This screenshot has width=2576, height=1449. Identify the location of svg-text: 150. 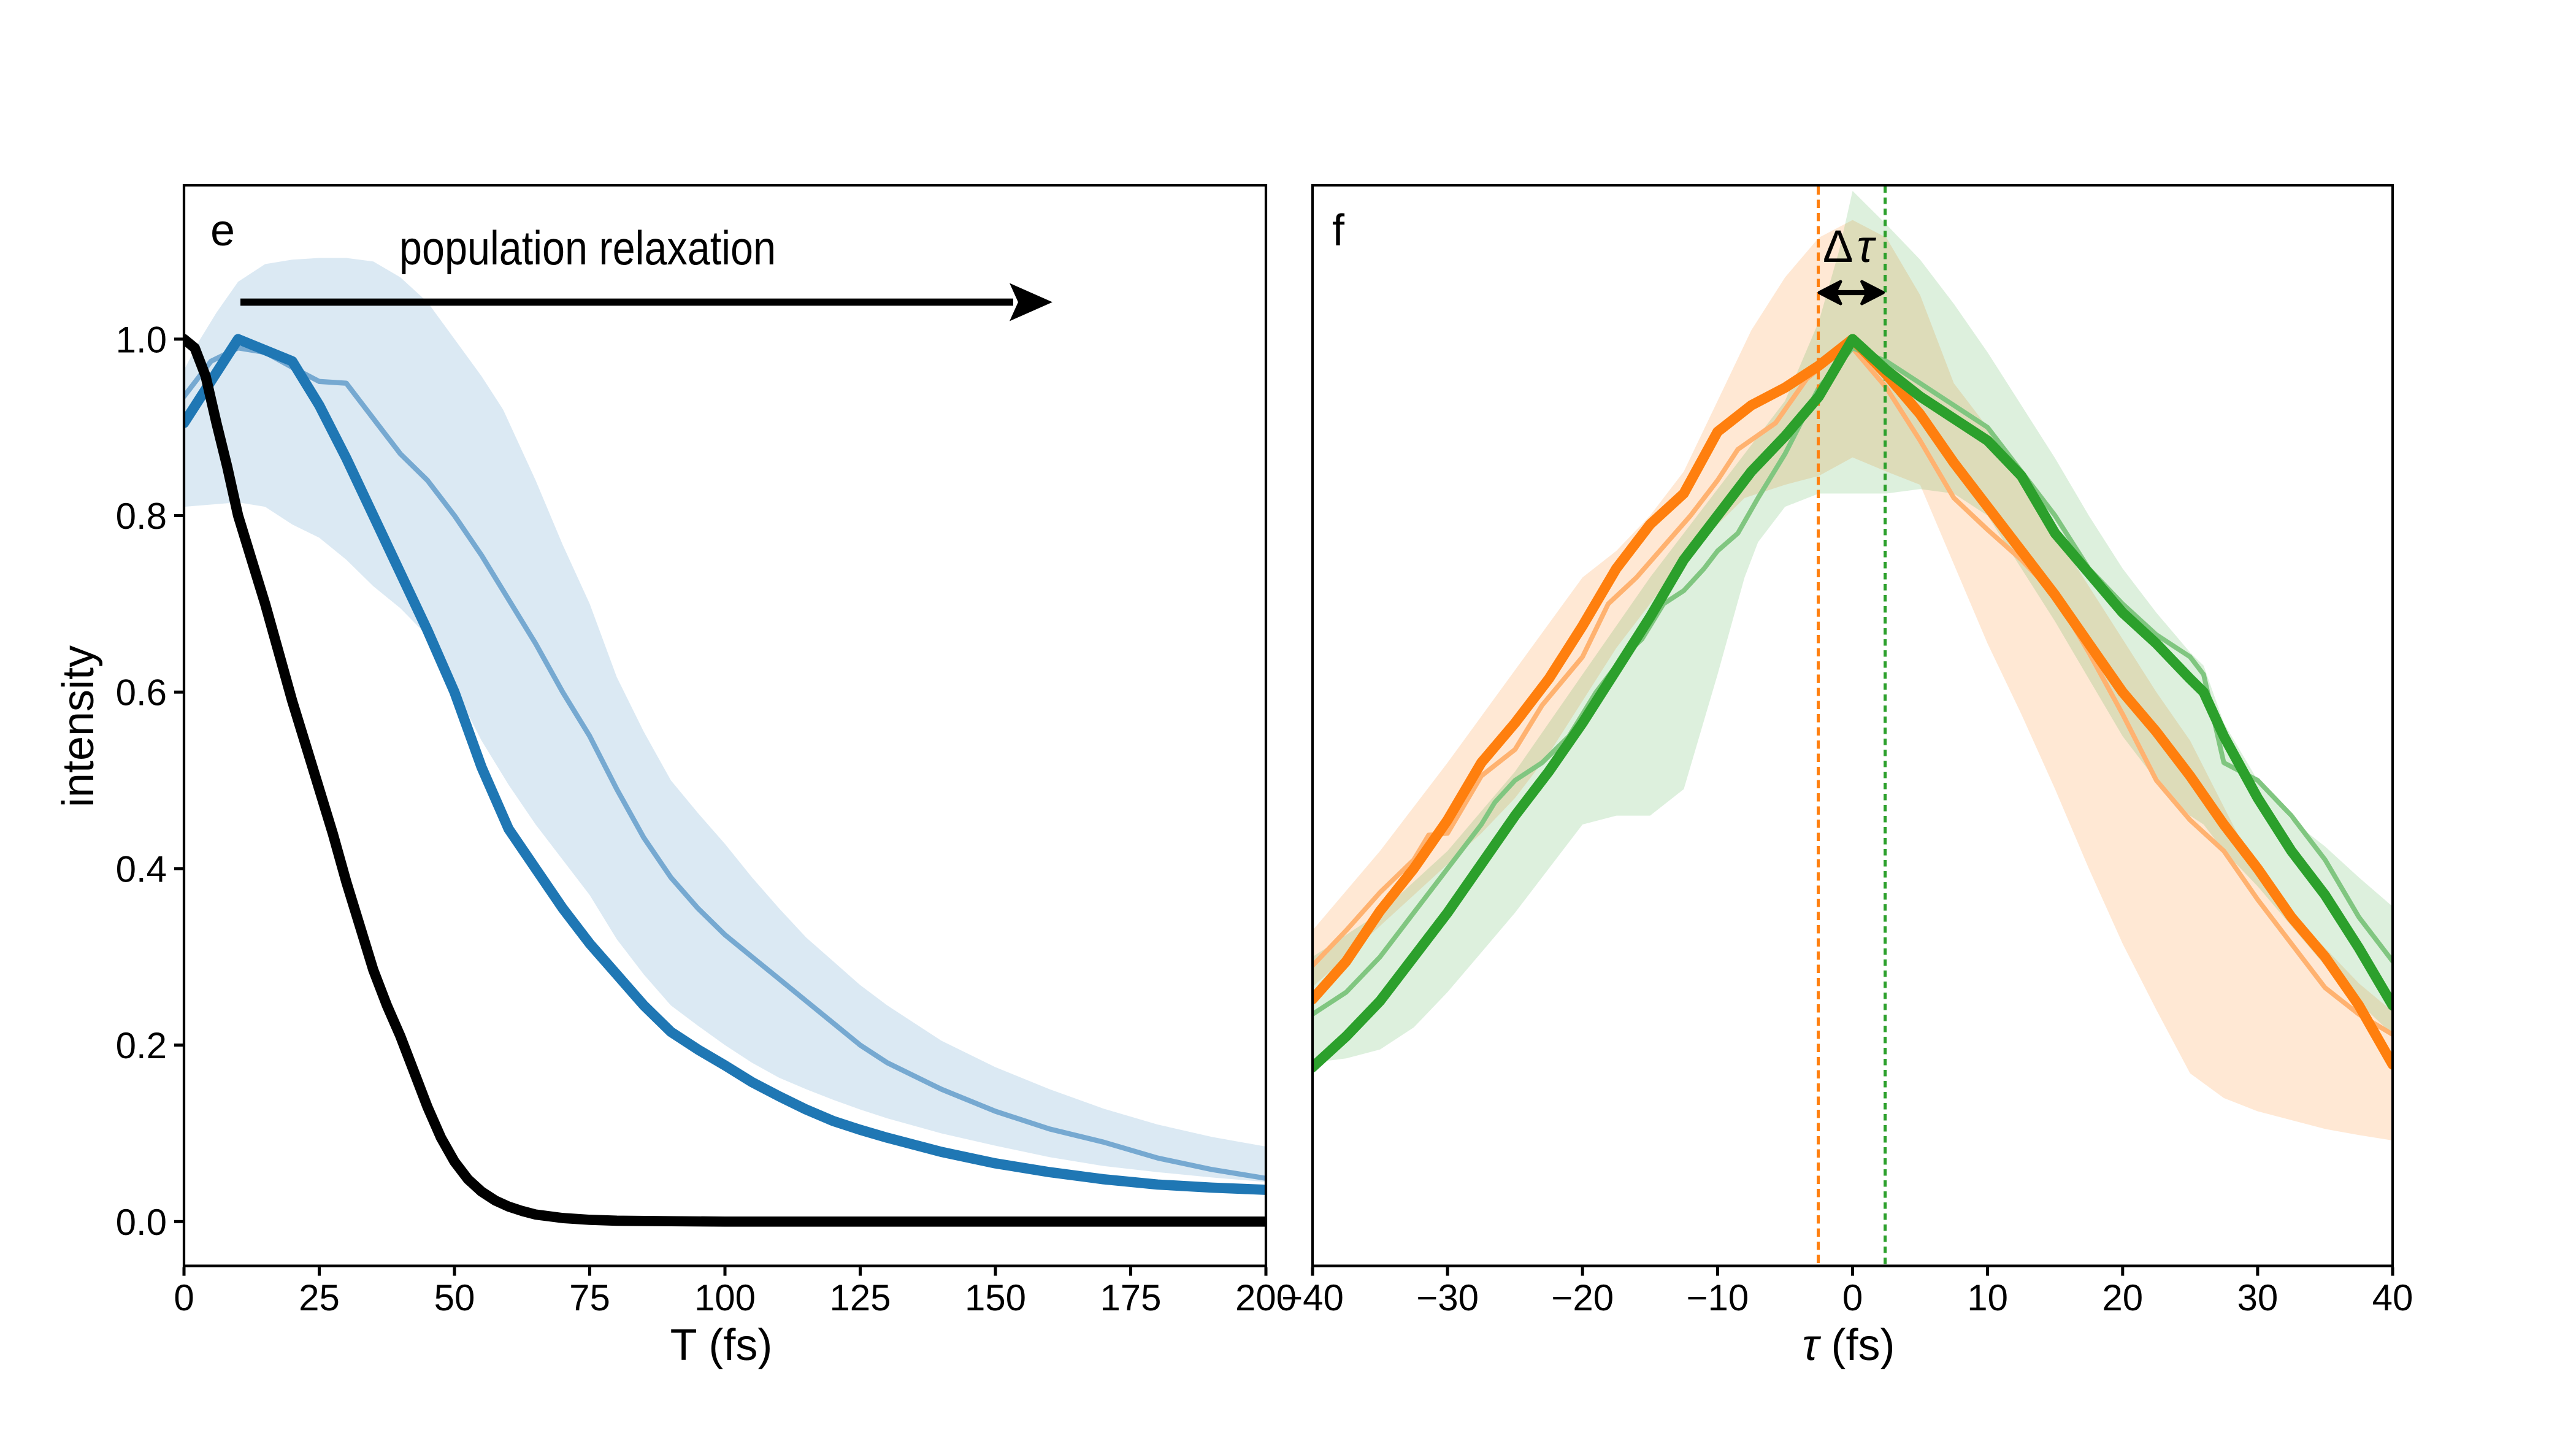
(995, 1297).